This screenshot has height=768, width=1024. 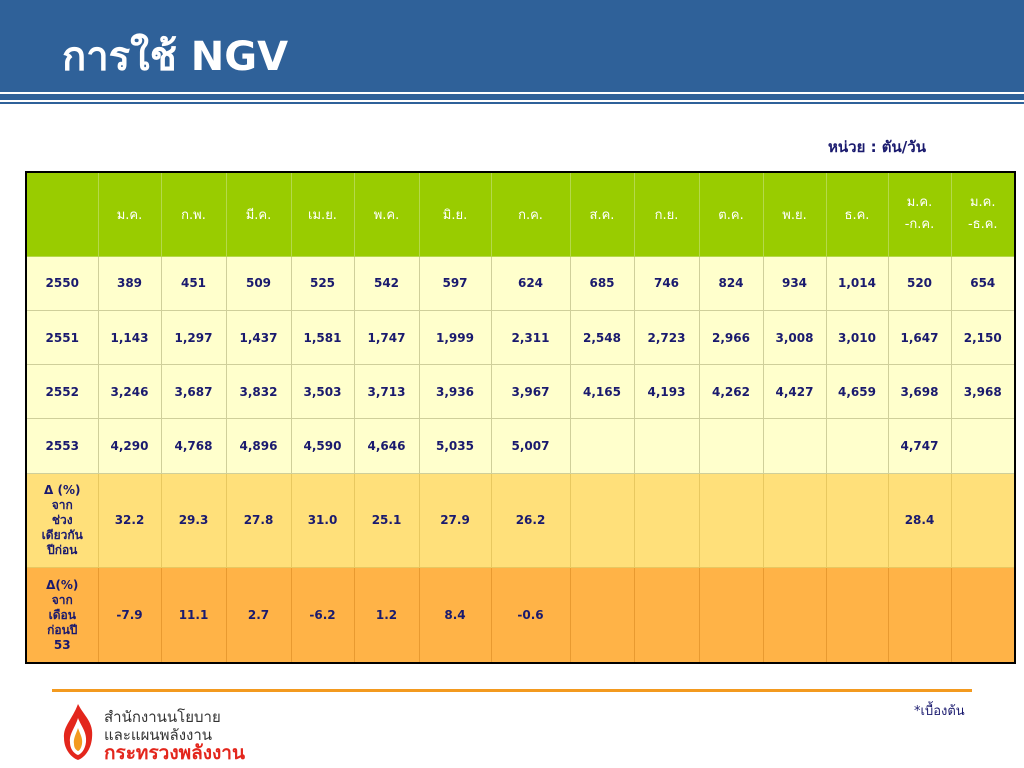 What do you see at coordinates (731, 338) in the screenshot?
I see `table-cell: 2,966` at bounding box center [731, 338].